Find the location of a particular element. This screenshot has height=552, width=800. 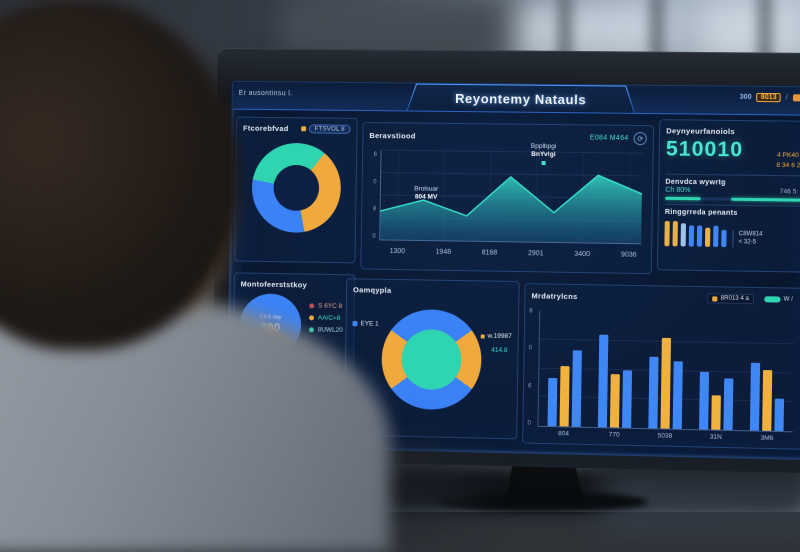

svg-text: 9036 is located at coordinates (629, 255).